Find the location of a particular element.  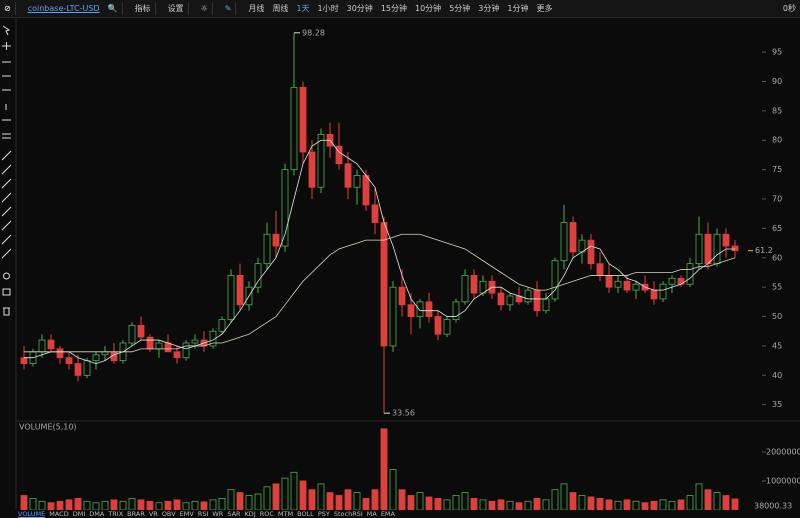

indicator-tab: DMI is located at coordinates (79, 514).